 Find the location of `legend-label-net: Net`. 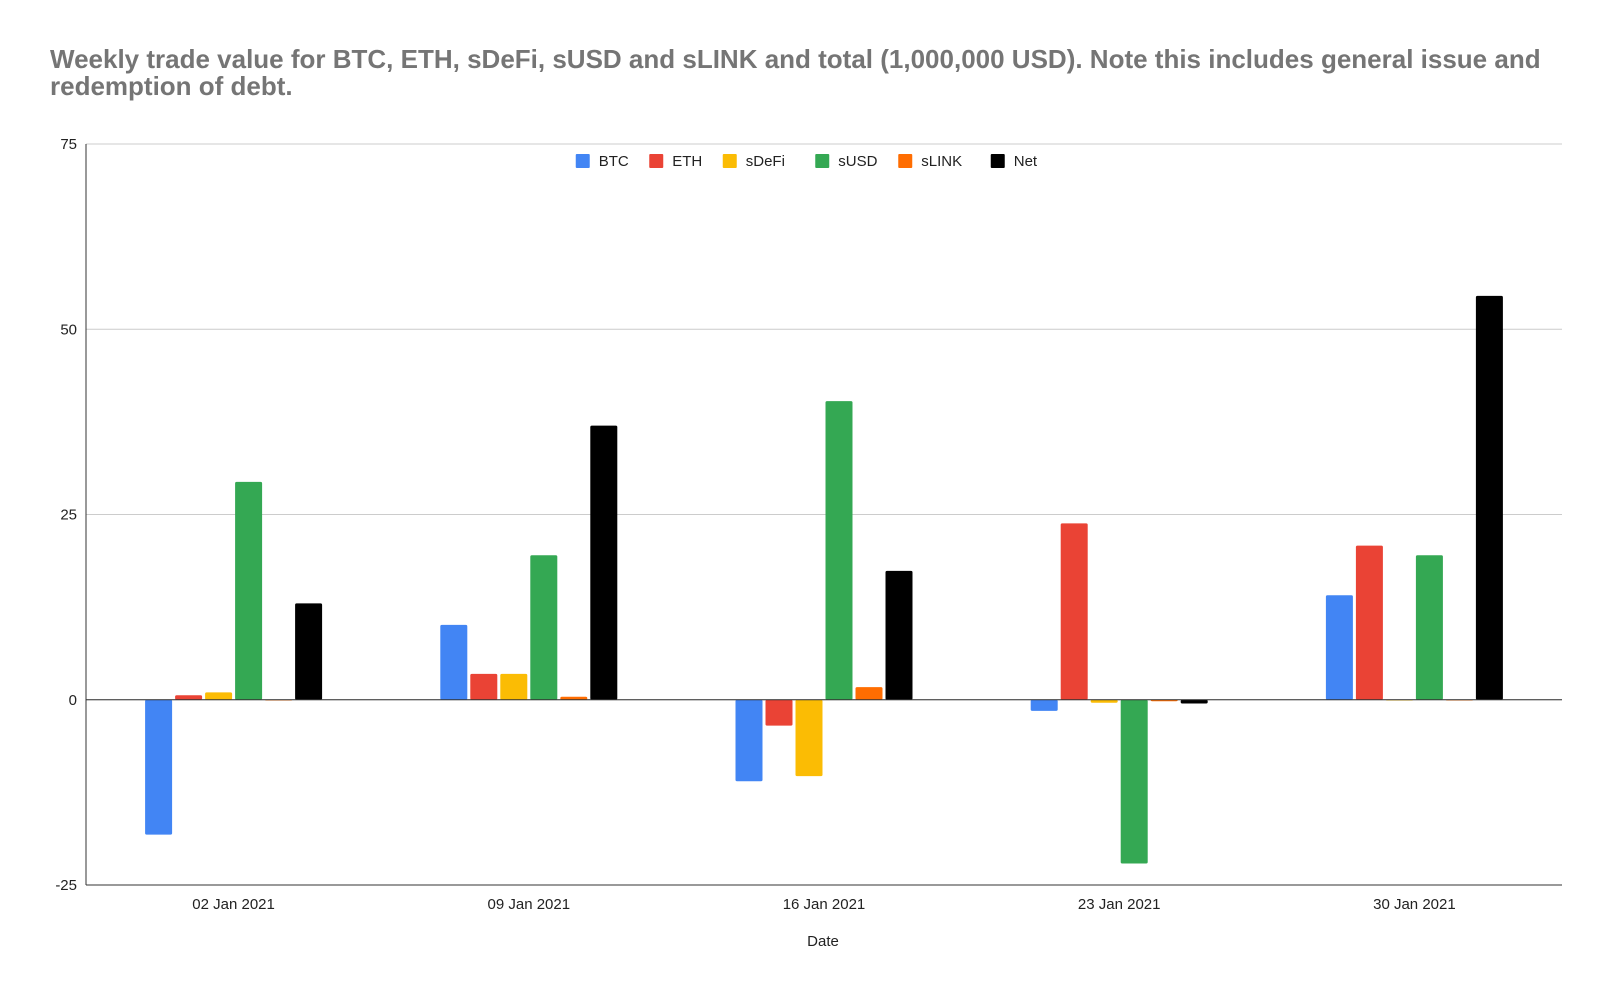

legend-label-net: Net is located at coordinates (1026, 161).